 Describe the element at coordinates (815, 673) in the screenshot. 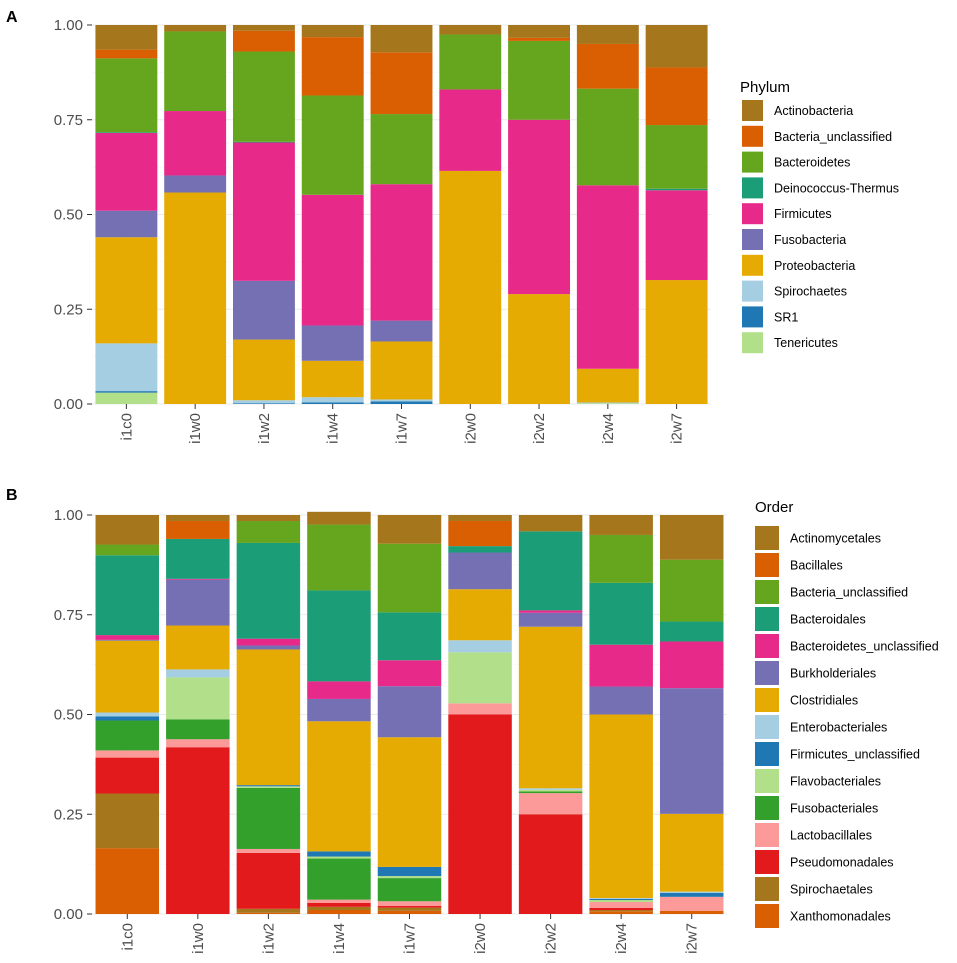

I see `legend-item: Burkholderiales` at that location.